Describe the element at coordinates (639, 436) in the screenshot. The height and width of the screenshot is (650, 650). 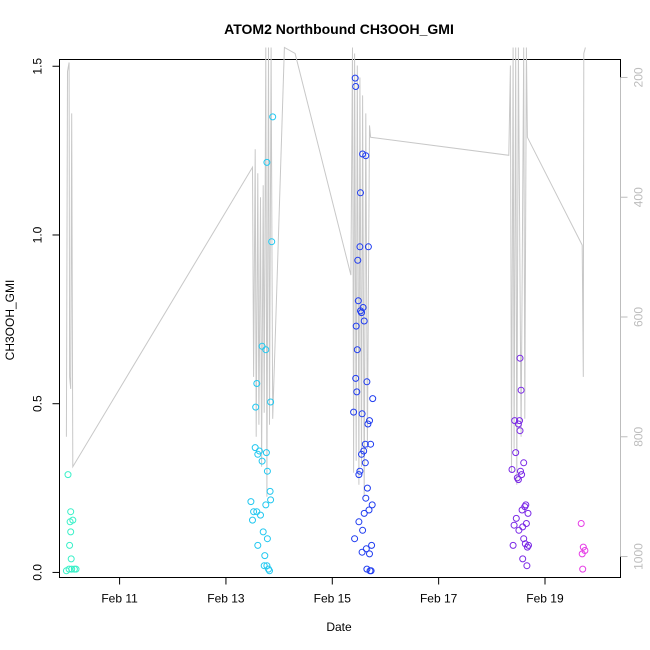
I see `y2-tick-label: 800` at that location.